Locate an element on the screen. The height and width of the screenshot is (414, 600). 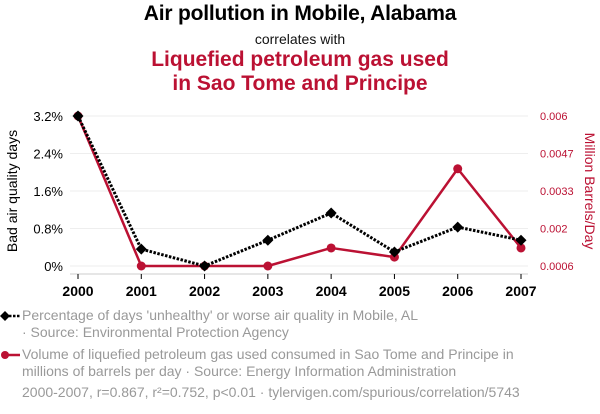
left-tick-label: 1.6% is located at coordinates (48, 191).